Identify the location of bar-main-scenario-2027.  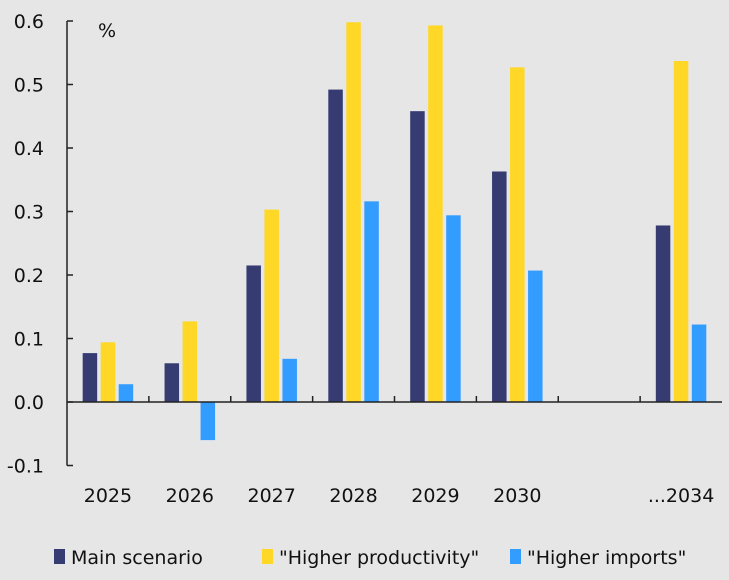
(253, 333).